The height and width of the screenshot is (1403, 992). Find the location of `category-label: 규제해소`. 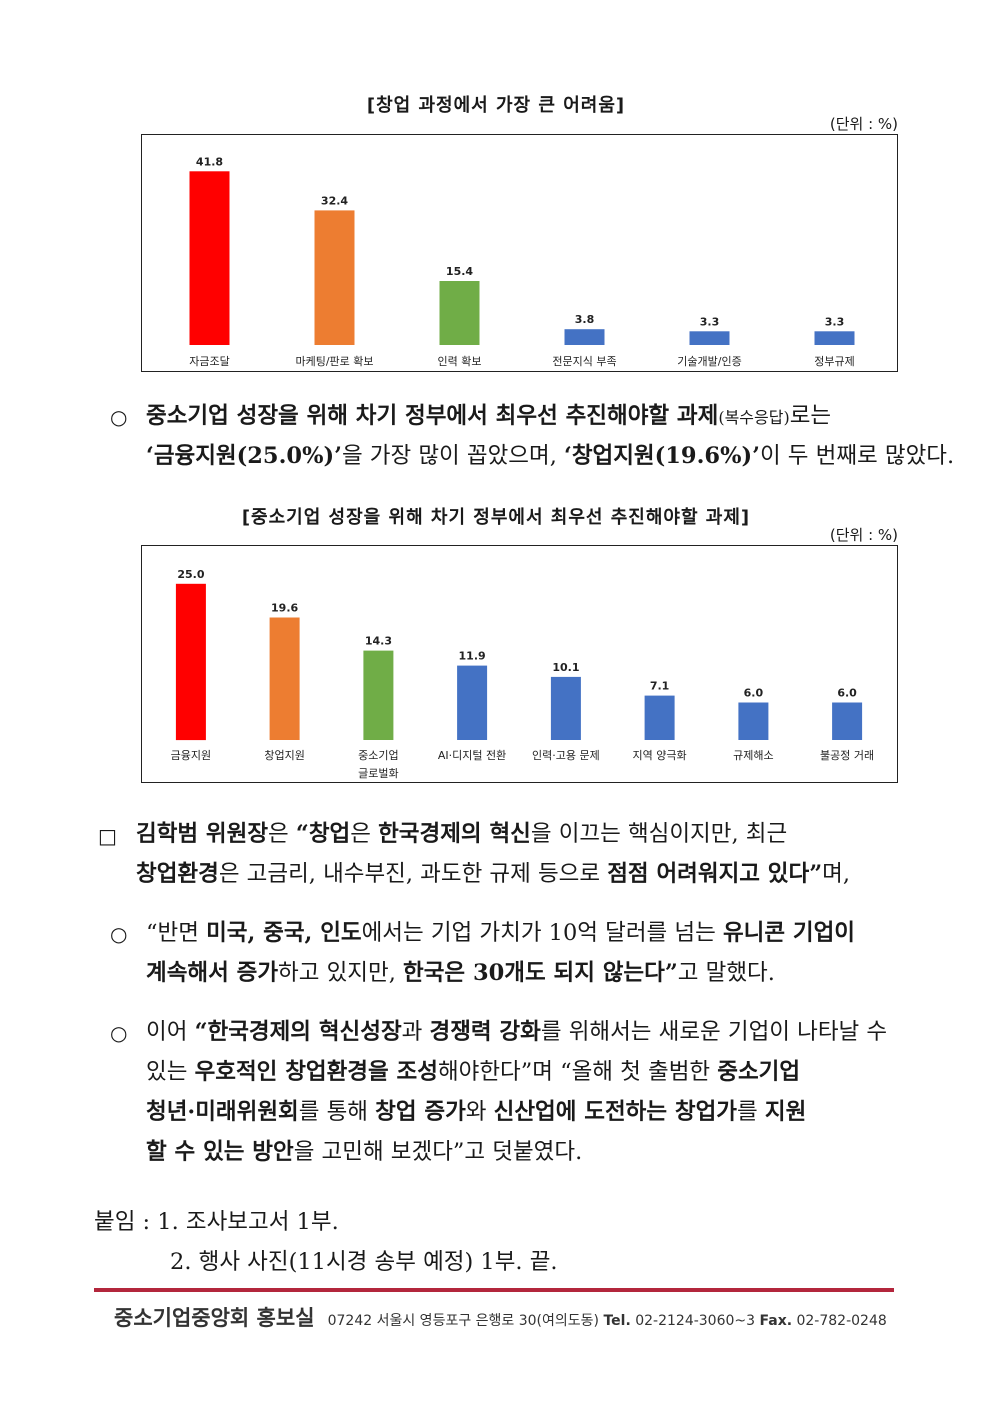

category-label: 규제해소 is located at coordinates (753, 755).